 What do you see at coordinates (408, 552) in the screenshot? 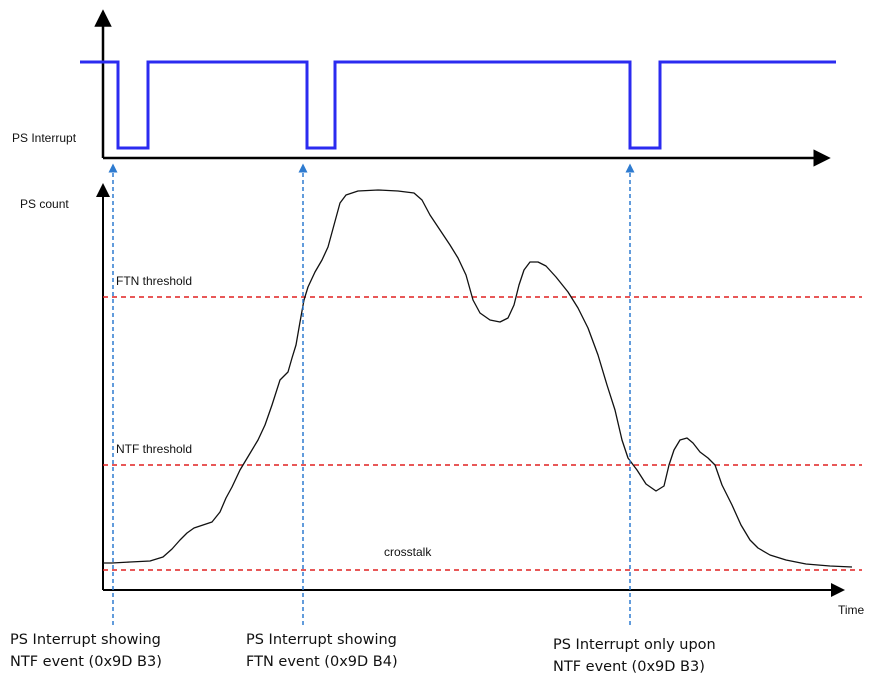
I see `crosstalk-label: crosstalk` at bounding box center [408, 552].